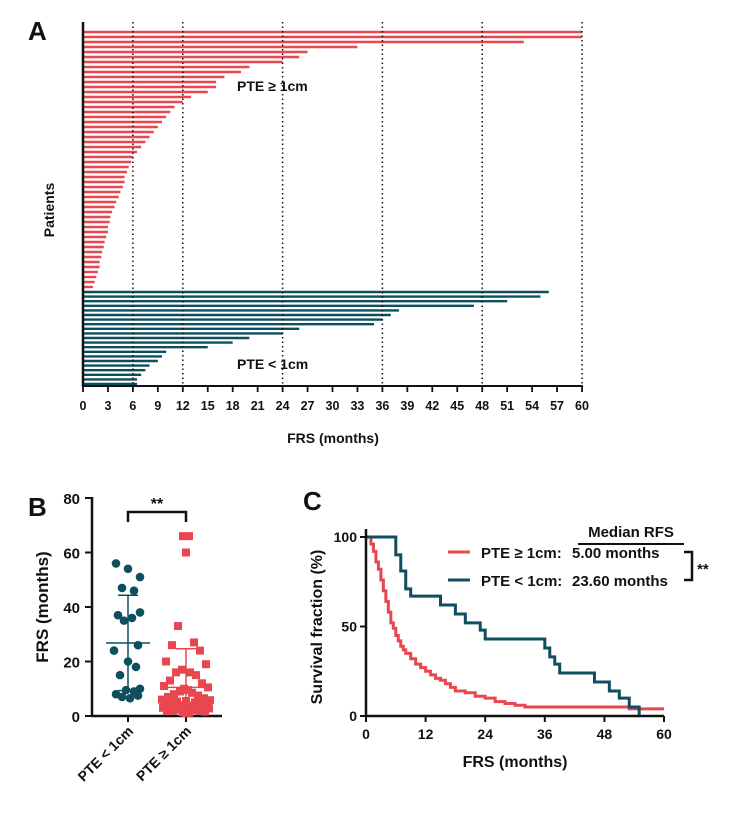 The height and width of the screenshot is (833, 739). I want to click on legend-title: Median RFS, so click(631, 532).